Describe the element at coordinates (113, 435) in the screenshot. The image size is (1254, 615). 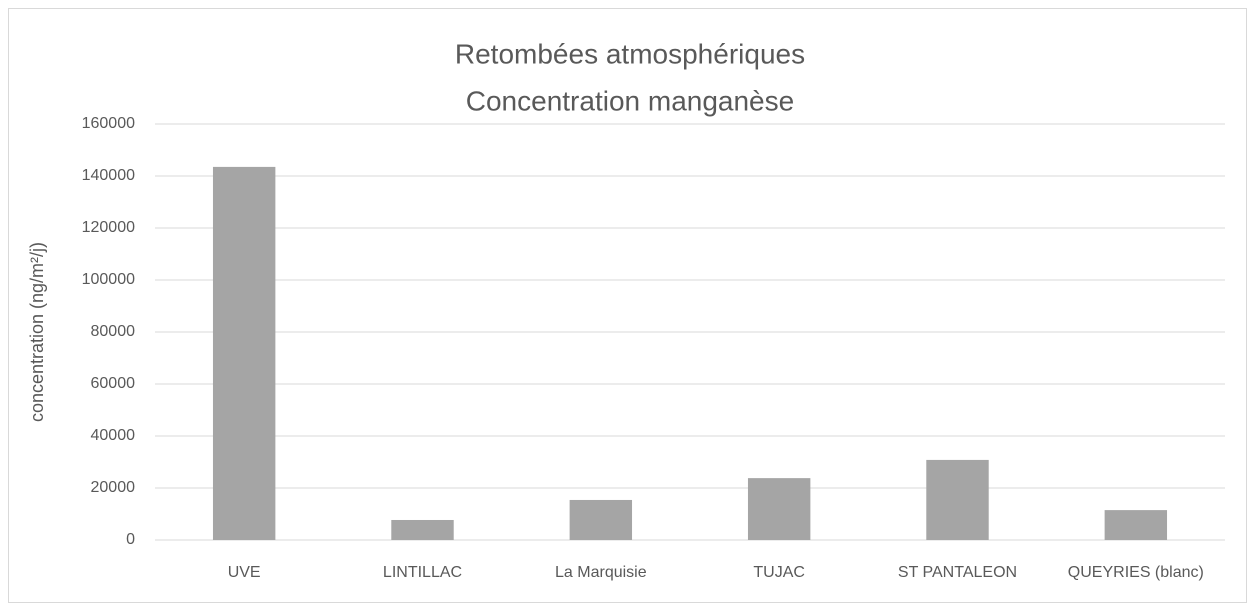
I see `y-tick-label: 40000` at that location.